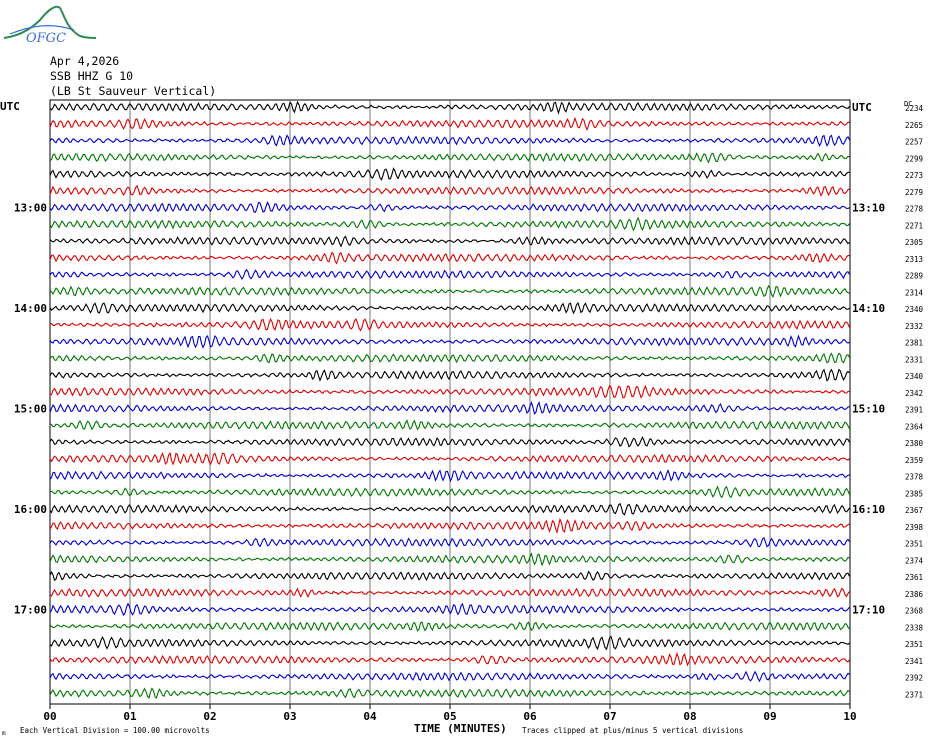  I want to click on dc-offset-label: 2278, so click(914, 209).